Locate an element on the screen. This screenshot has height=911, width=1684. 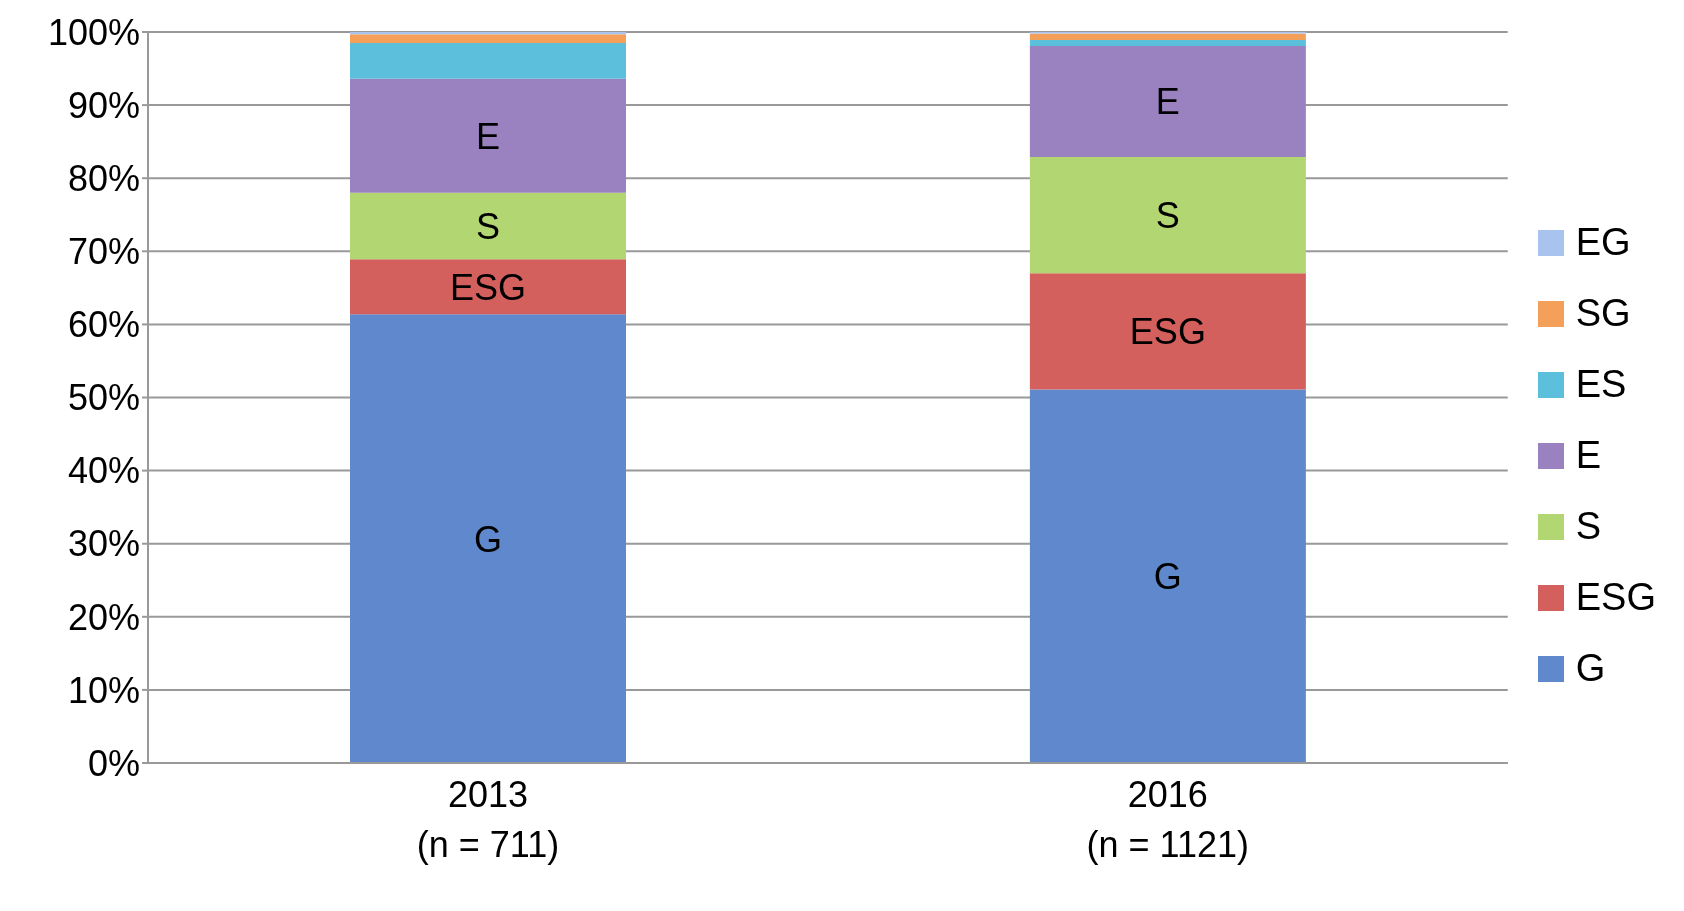
legend-label: ES is located at coordinates (1601, 384).